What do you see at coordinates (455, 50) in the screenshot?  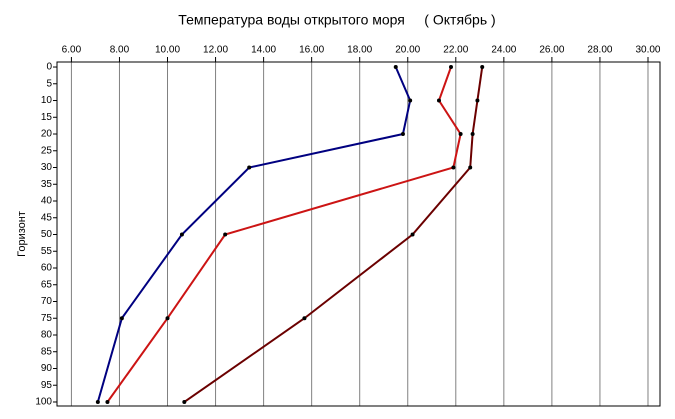 I see `x-tick-label: 22.00` at bounding box center [455, 50].